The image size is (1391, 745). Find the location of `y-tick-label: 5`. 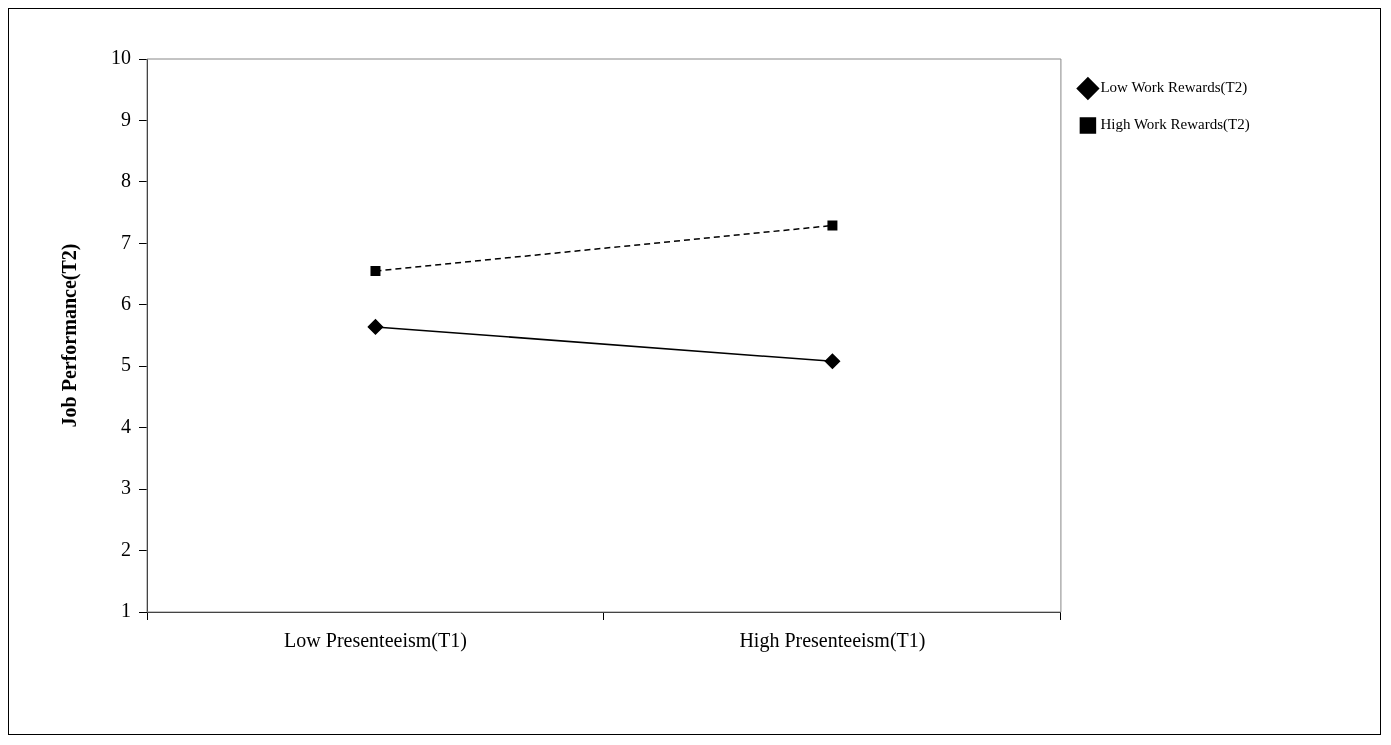

y-tick-label: 5 is located at coordinates (126, 364).